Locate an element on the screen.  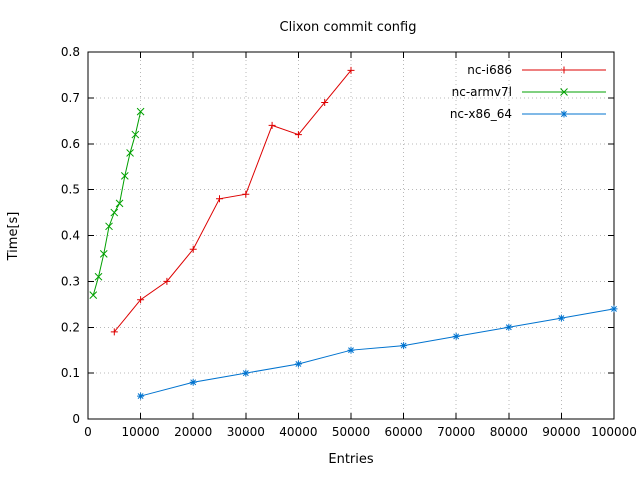
y-tick-label: 0.6 is located at coordinates (70, 144).